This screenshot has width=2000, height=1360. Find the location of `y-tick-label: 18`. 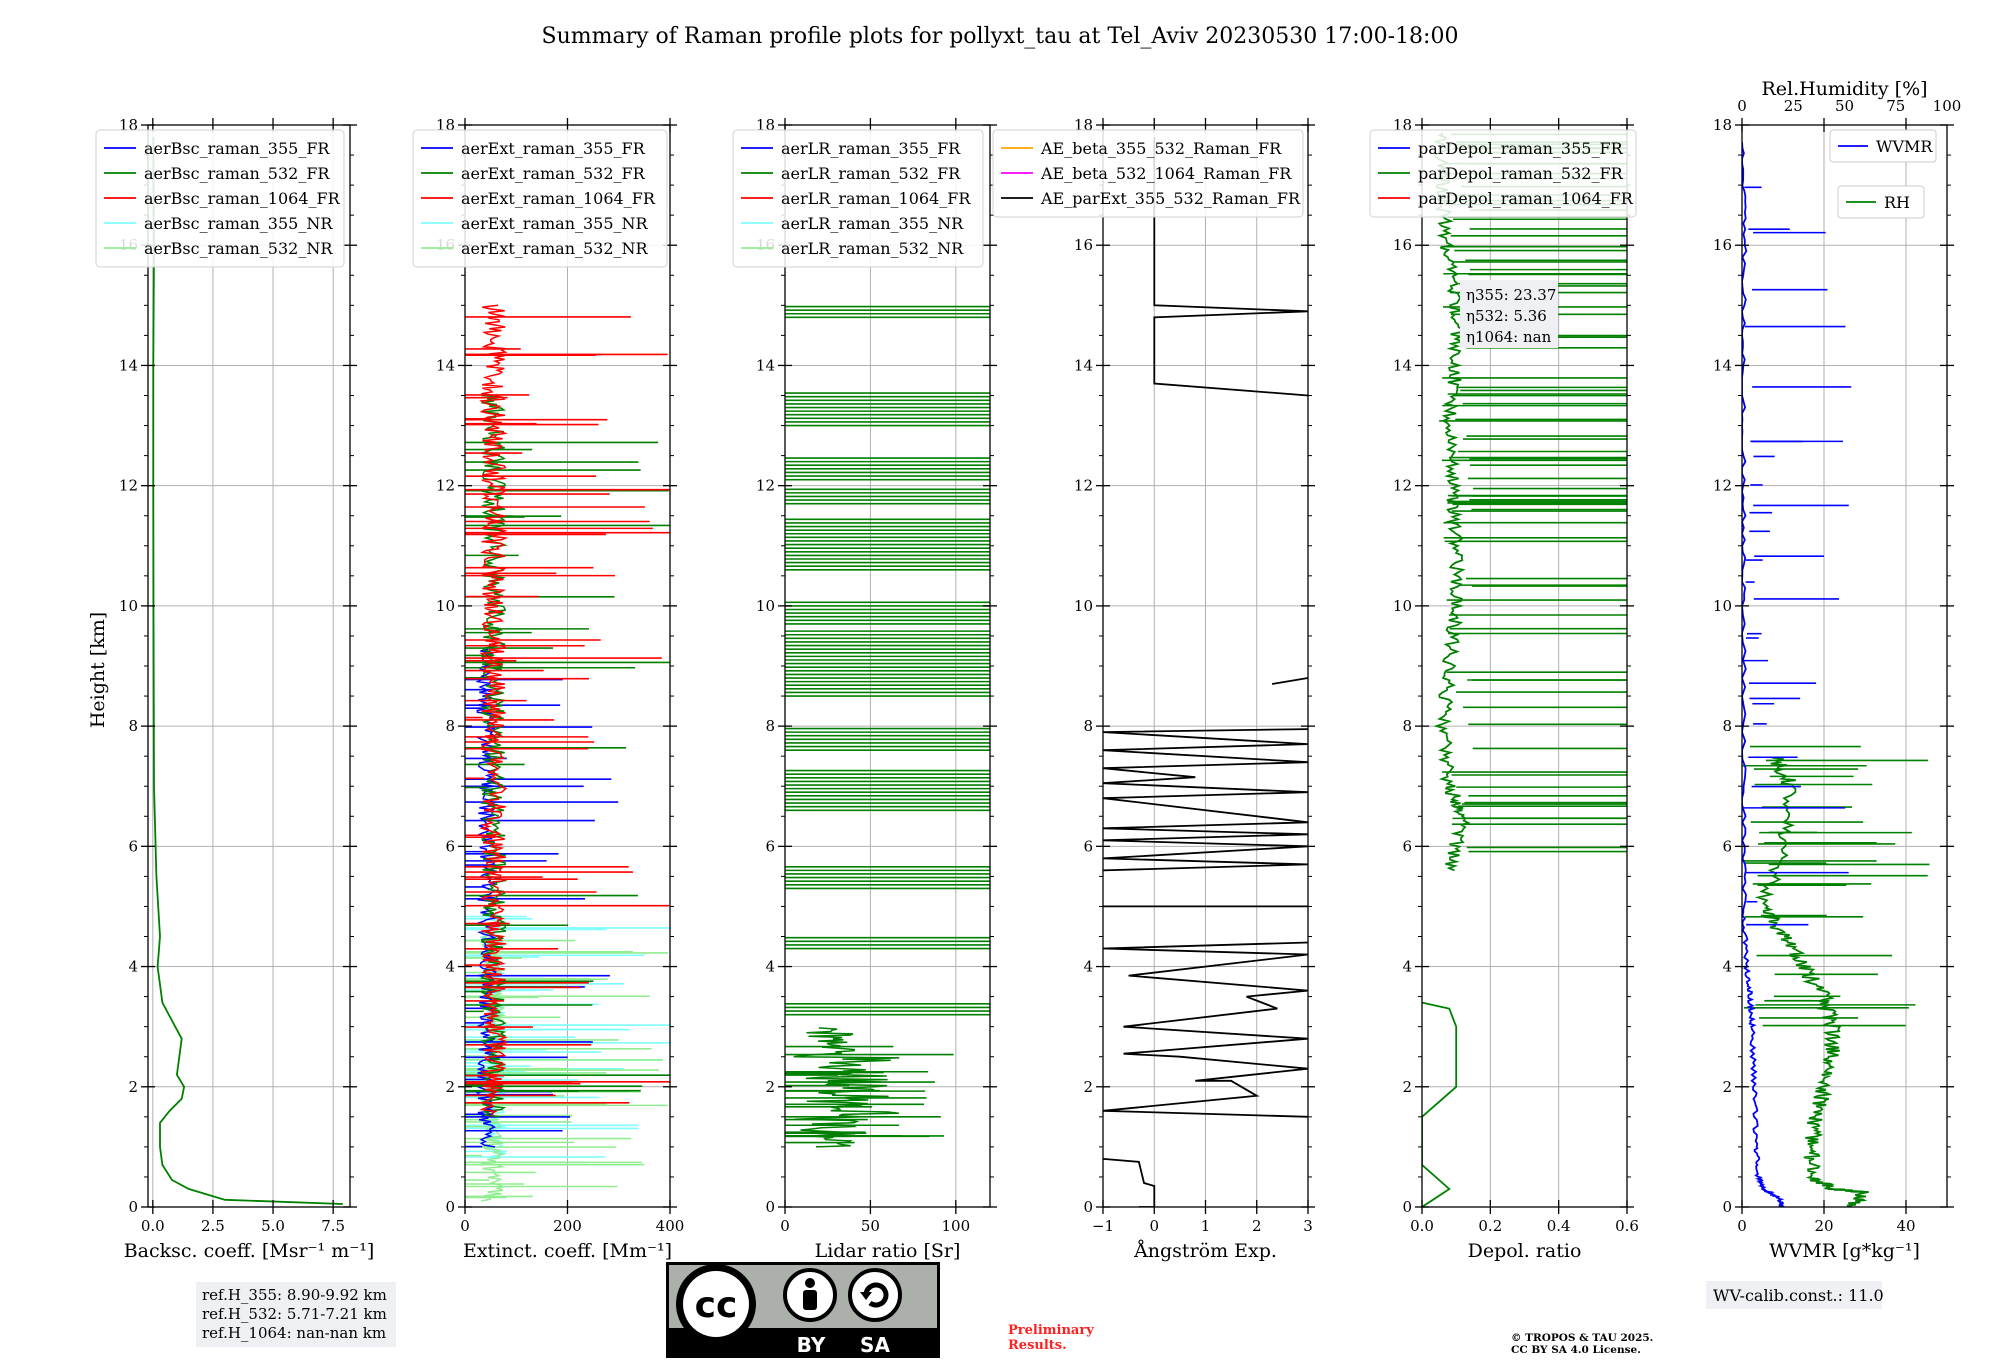

y-tick-label: 18 is located at coordinates (1722, 125).